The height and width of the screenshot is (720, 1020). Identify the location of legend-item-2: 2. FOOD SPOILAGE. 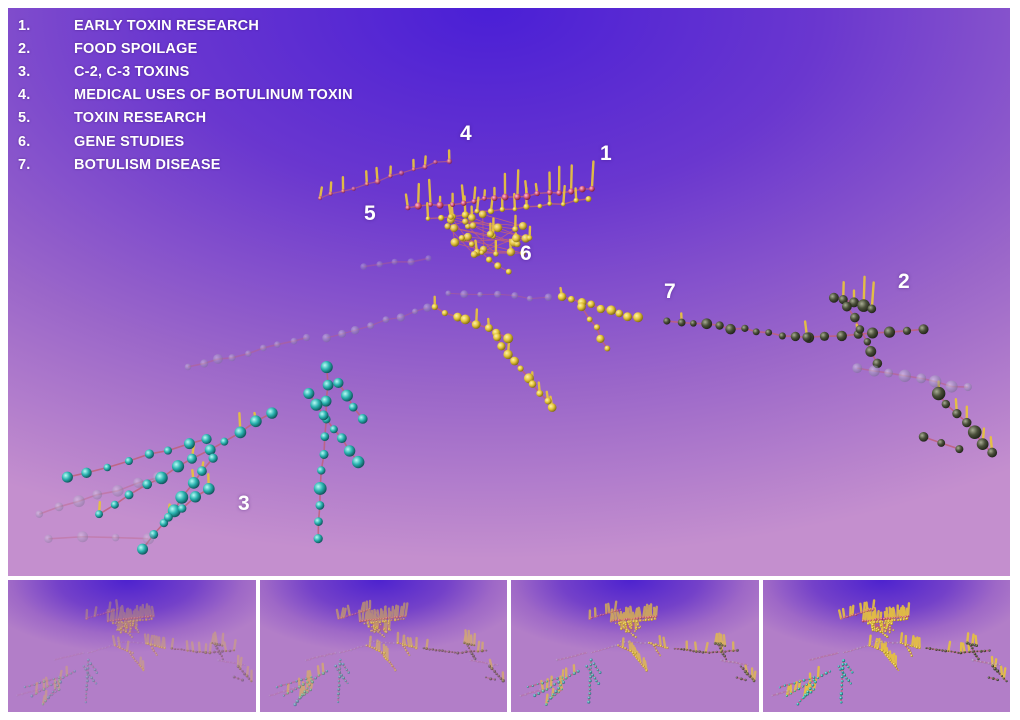
(185, 48).